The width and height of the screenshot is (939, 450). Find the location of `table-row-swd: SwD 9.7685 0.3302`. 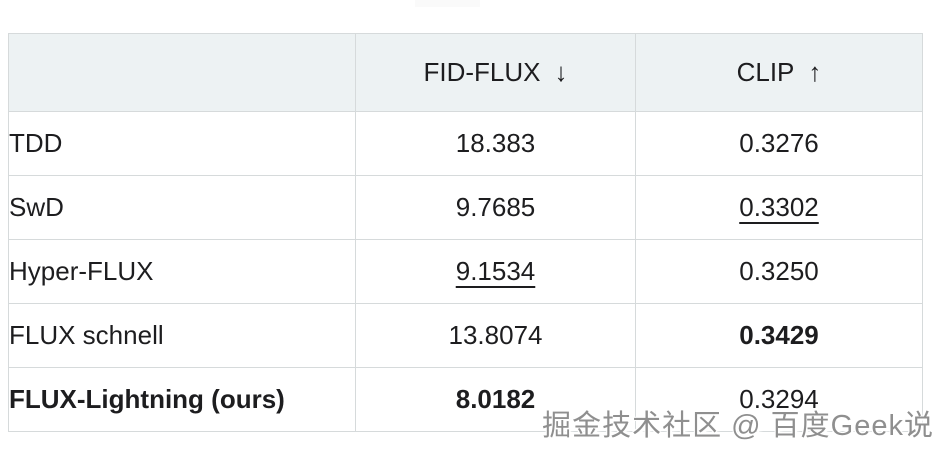

table-row-swd: SwD 9.7685 0.3302 is located at coordinates (465, 207).